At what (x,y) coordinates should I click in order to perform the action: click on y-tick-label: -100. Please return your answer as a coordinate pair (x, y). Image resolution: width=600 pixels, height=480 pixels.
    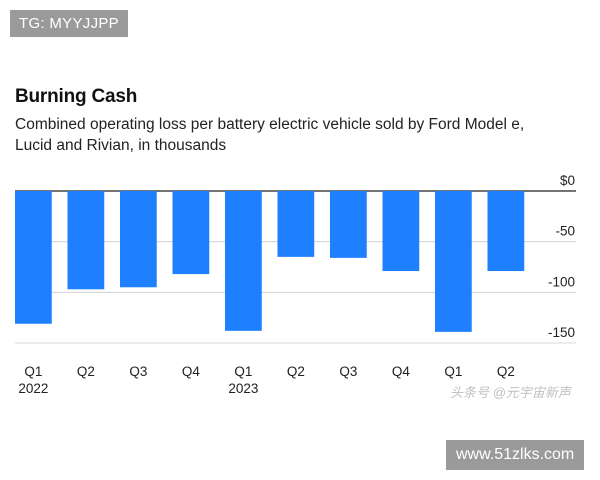
    Looking at the image, I should click on (561, 281).